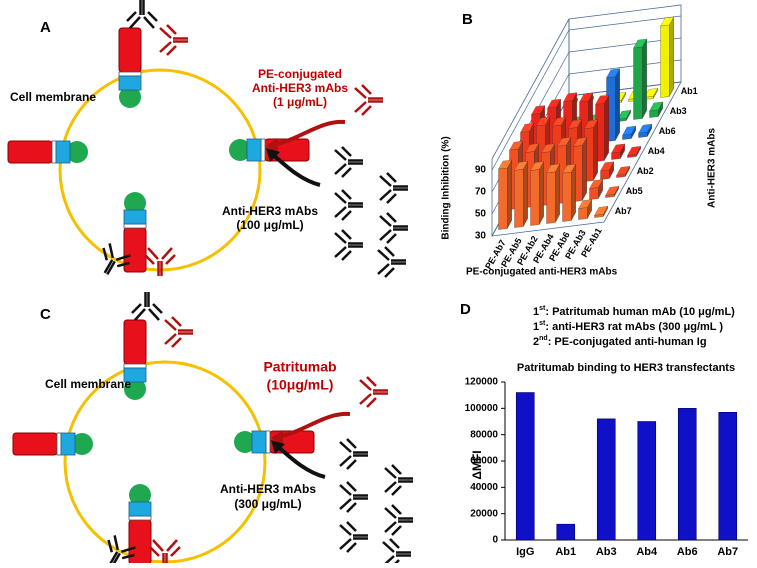  What do you see at coordinates (645, 171) in the screenshot?
I see `series-label: Ab2` at bounding box center [645, 171].